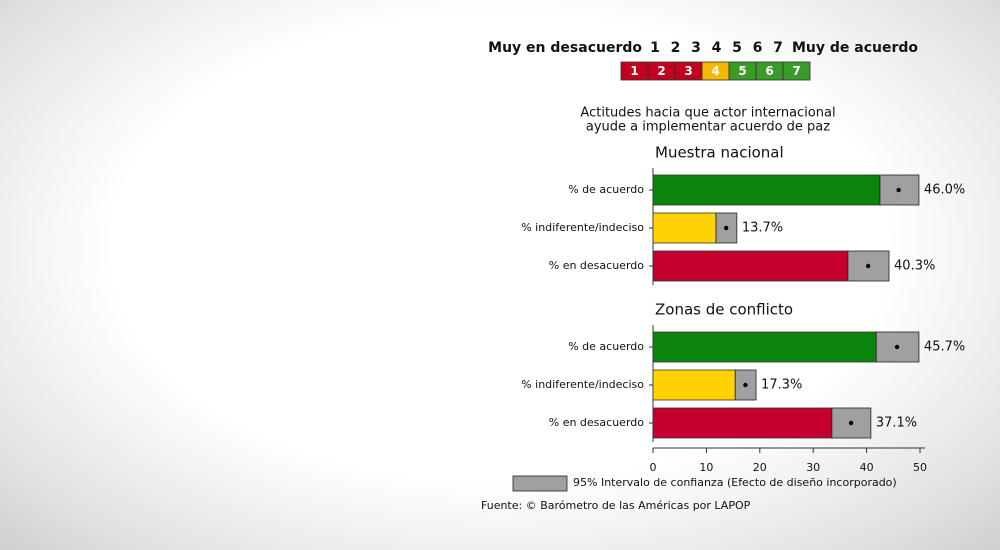 This screenshot has width=1000, height=550. What do you see at coordinates (758, 48) in the screenshot?
I see `scale-point: 6` at bounding box center [758, 48].